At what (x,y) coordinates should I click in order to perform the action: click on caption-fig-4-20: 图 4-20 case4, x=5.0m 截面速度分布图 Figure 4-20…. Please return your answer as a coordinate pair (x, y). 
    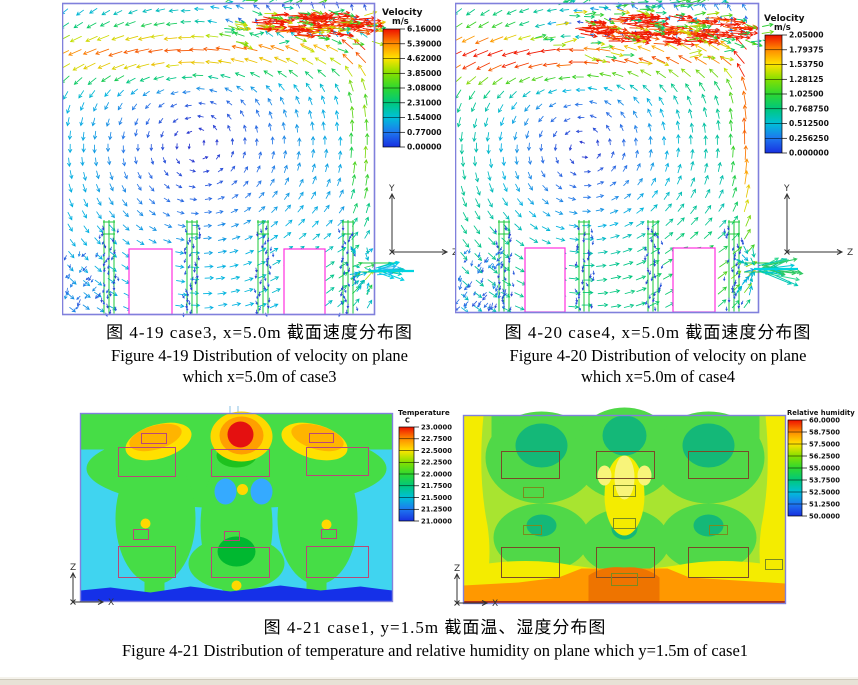
    Looking at the image, I should click on (658, 354).